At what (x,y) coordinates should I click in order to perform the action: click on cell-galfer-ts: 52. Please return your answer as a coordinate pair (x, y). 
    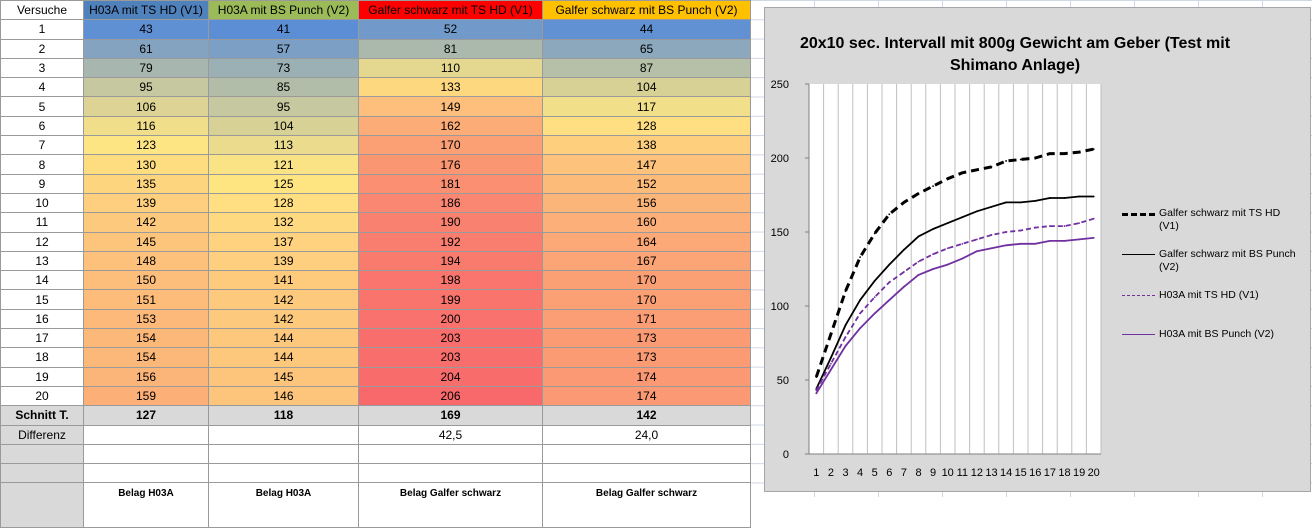
    Looking at the image, I should click on (450, 29).